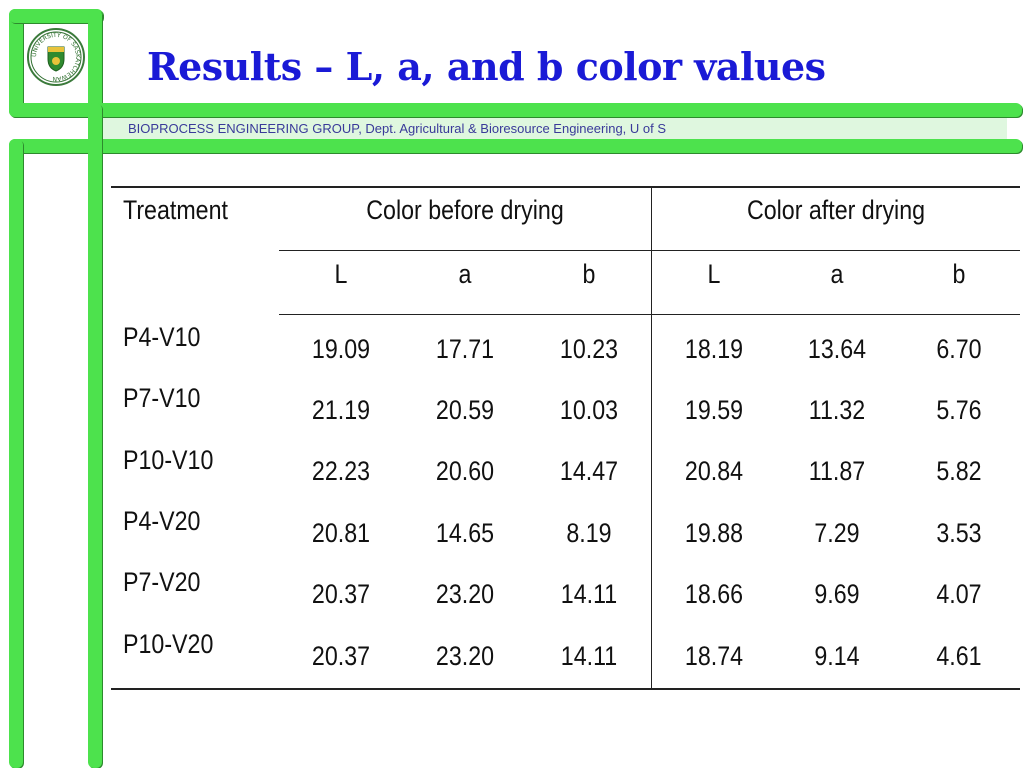 Image resolution: width=1024 pixels, height=768 pixels. Describe the element at coordinates (959, 533) in the screenshot. I see `table-cell: 3.53` at that location.